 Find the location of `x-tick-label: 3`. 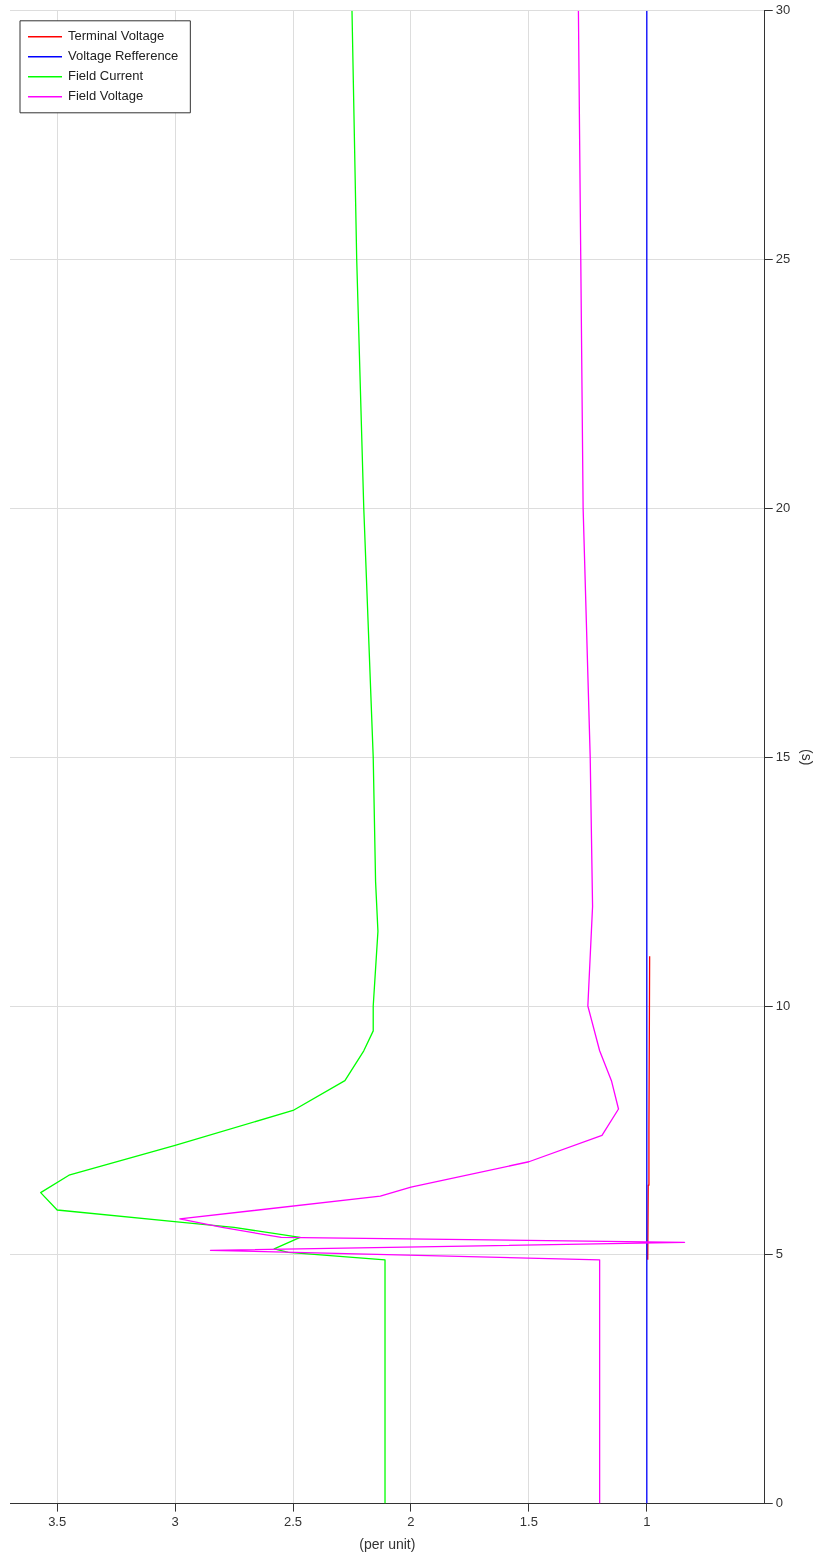

x-tick-label: 3 is located at coordinates (175, 1521).